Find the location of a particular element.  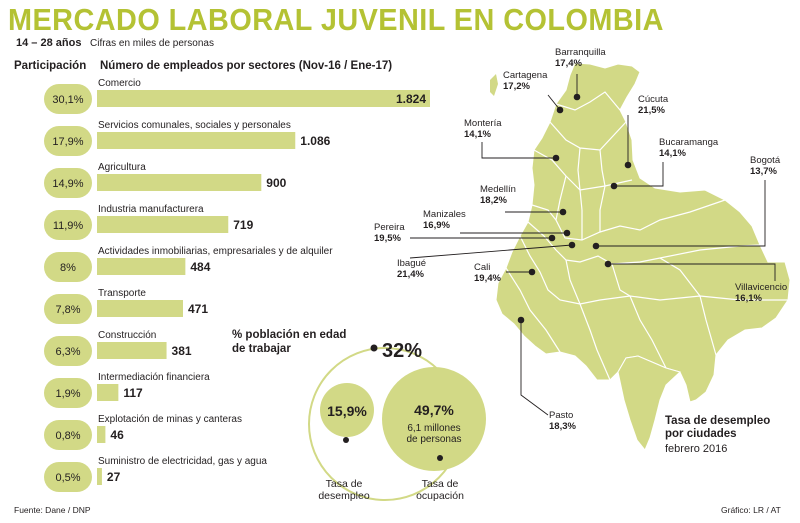

sector-row: 11,9% Industria manufacturera 719 is located at coordinates (149, 222).